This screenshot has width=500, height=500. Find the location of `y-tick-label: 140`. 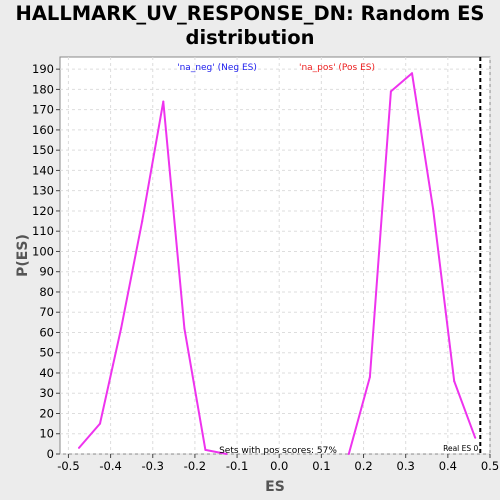

y-tick-label: 140 is located at coordinates (43, 170).